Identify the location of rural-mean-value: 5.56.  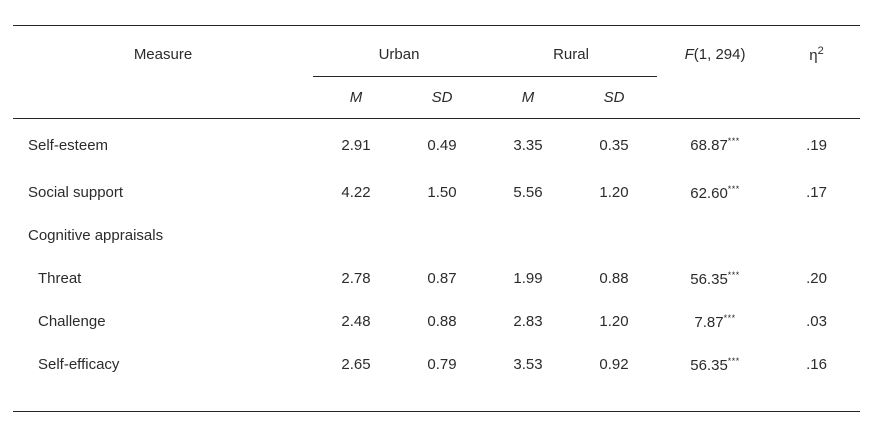
(528, 192).